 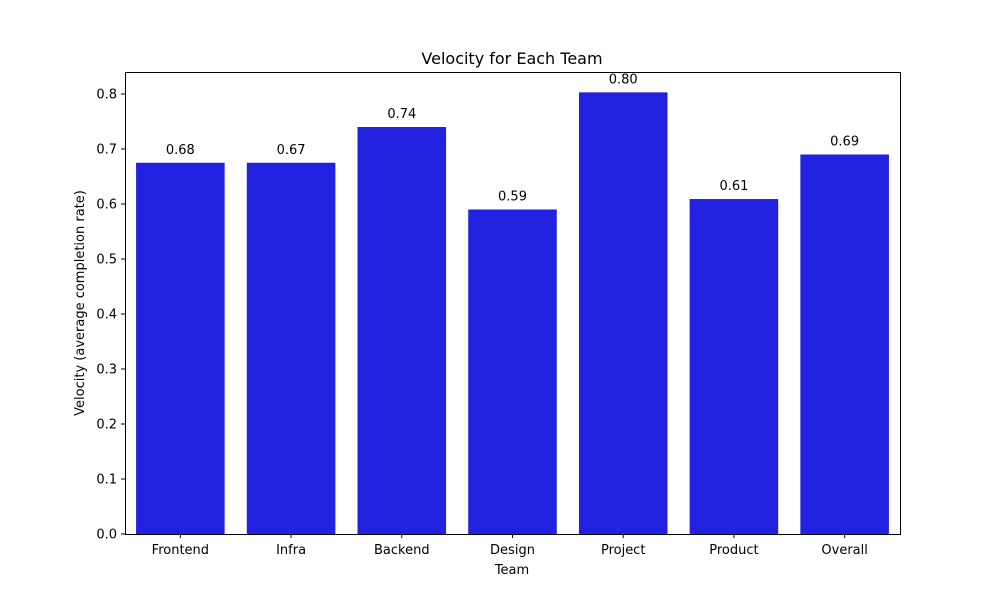 What do you see at coordinates (106, 370) in the screenshot?
I see `y-tick-label: 0.3` at bounding box center [106, 370].